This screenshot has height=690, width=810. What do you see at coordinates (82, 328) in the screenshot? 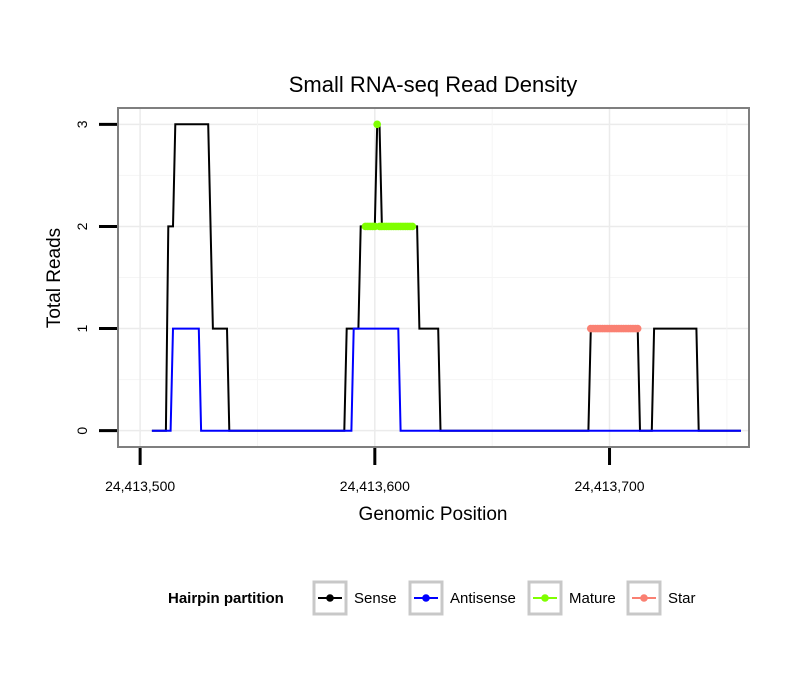
I see `y-tick-label: 1` at bounding box center [82, 328].